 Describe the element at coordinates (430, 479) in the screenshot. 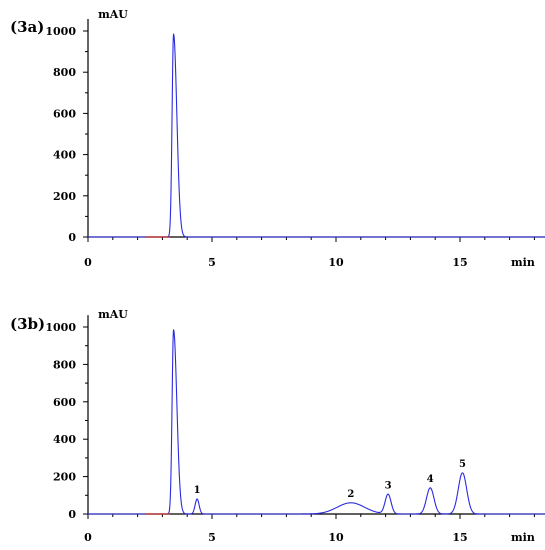

I see `peak-label: 4` at that location.